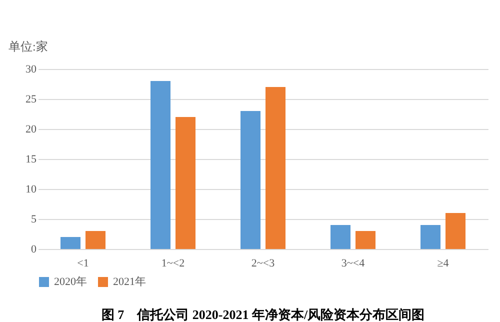 Image resolution: width=500 pixels, height=322 pixels. Describe the element at coordinates (28, 47) in the screenshot. I see `y-axis-title: 单位:家` at that location.